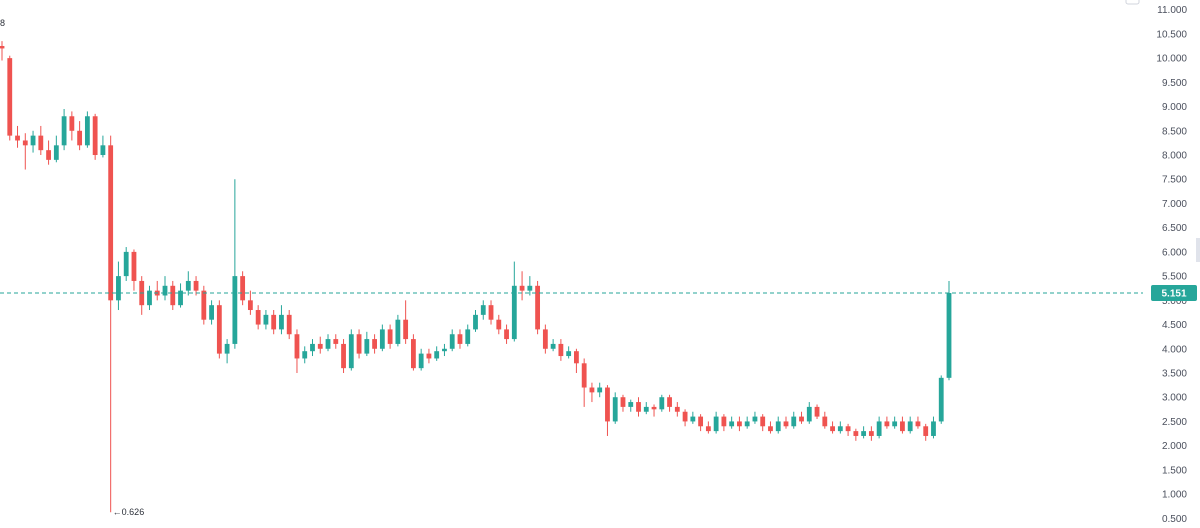 This screenshot has width=1200, height=528. What do you see at coordinates (1171, 34) in the screenshot?
I see `y-tick-label: 10.500` at bounding box center [1171, 34].